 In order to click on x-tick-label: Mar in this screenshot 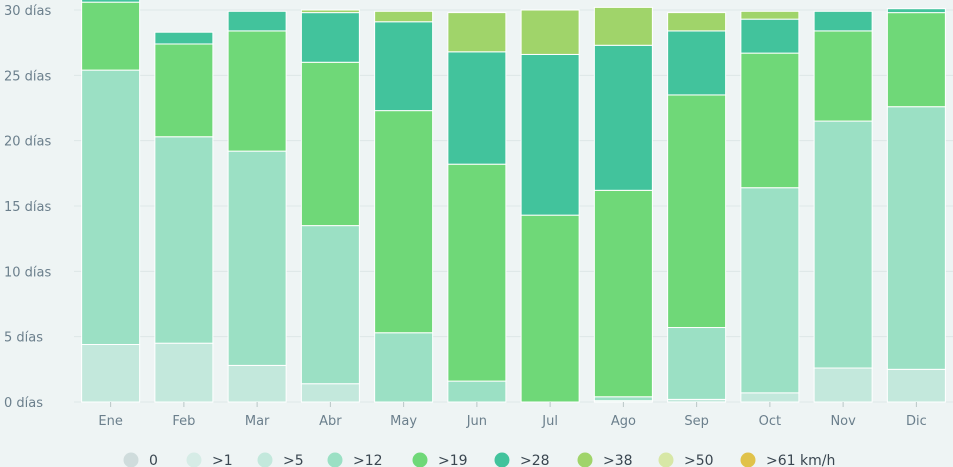, I will do `click(257, 421)`.